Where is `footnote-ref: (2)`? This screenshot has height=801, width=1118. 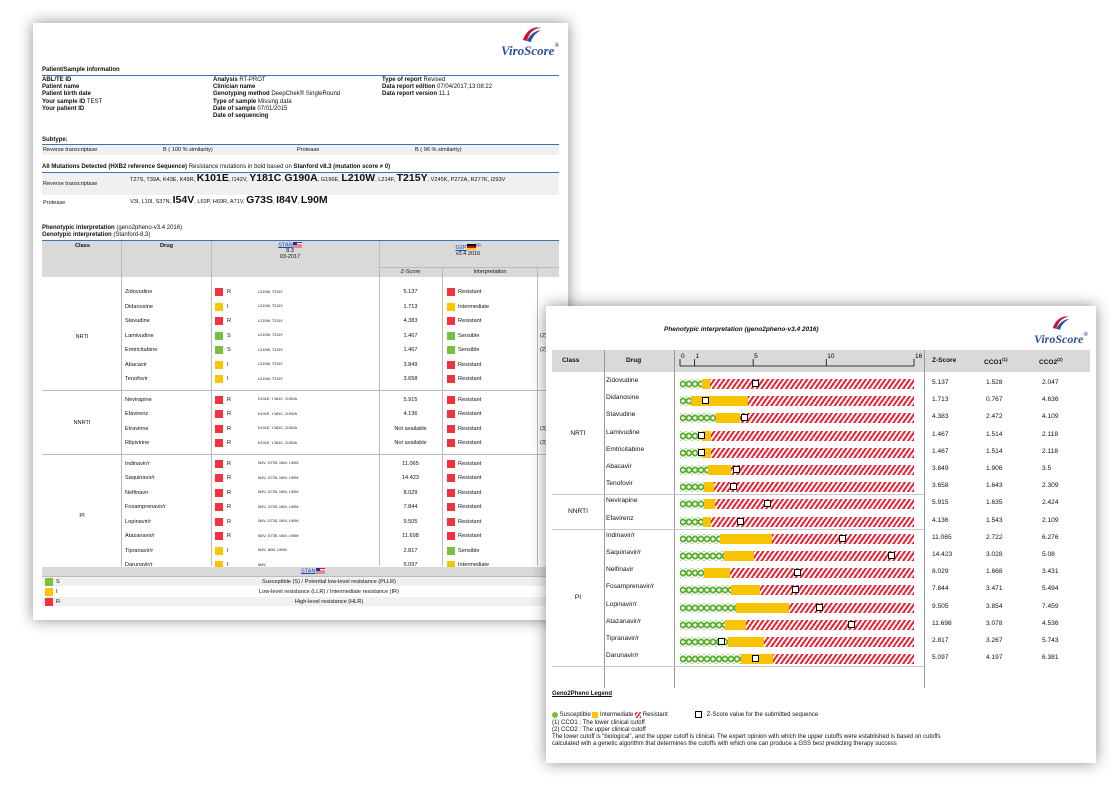
footnote-ref: (2) is located at coordinates (543, 350).